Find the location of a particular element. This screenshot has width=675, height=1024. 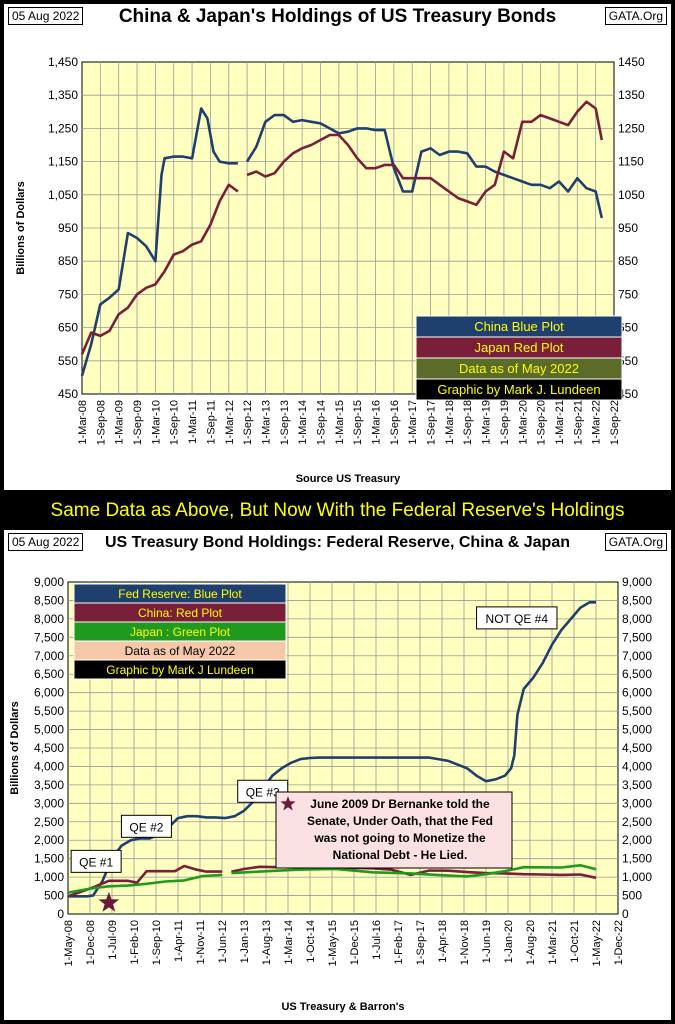

x-tick-label: 1-Sep-15 is located at coordinates (358, 422).